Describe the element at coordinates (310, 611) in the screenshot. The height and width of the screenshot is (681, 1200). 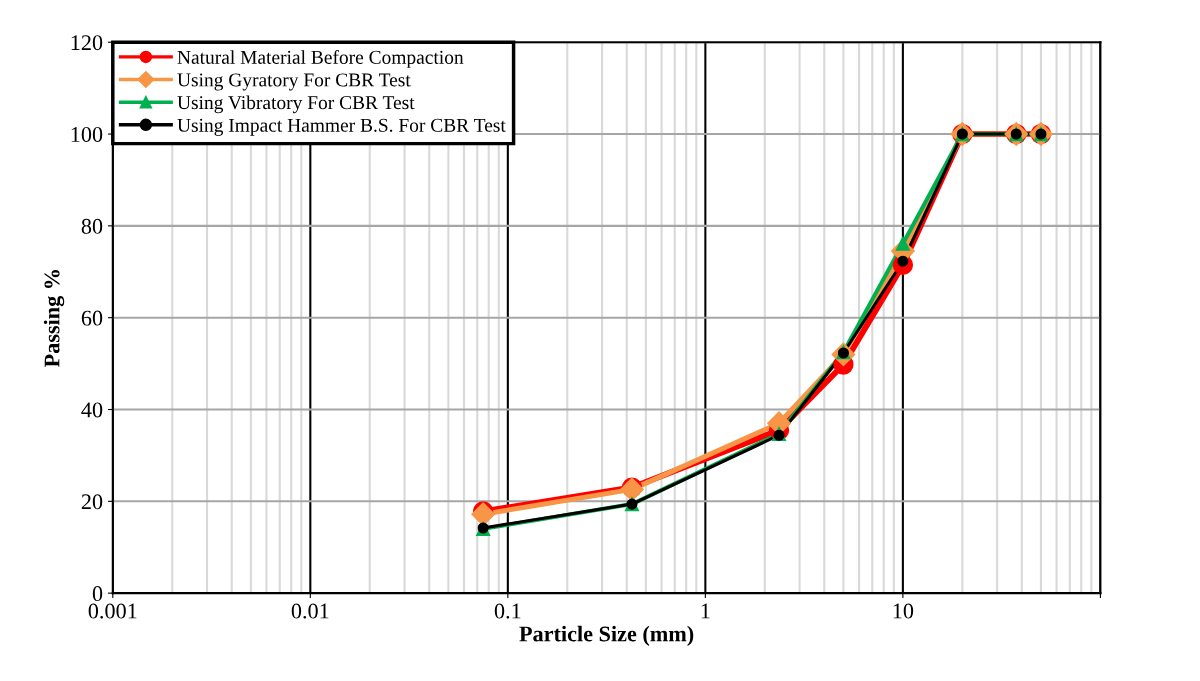
I see `x-tick-label: 0.01` at that location.